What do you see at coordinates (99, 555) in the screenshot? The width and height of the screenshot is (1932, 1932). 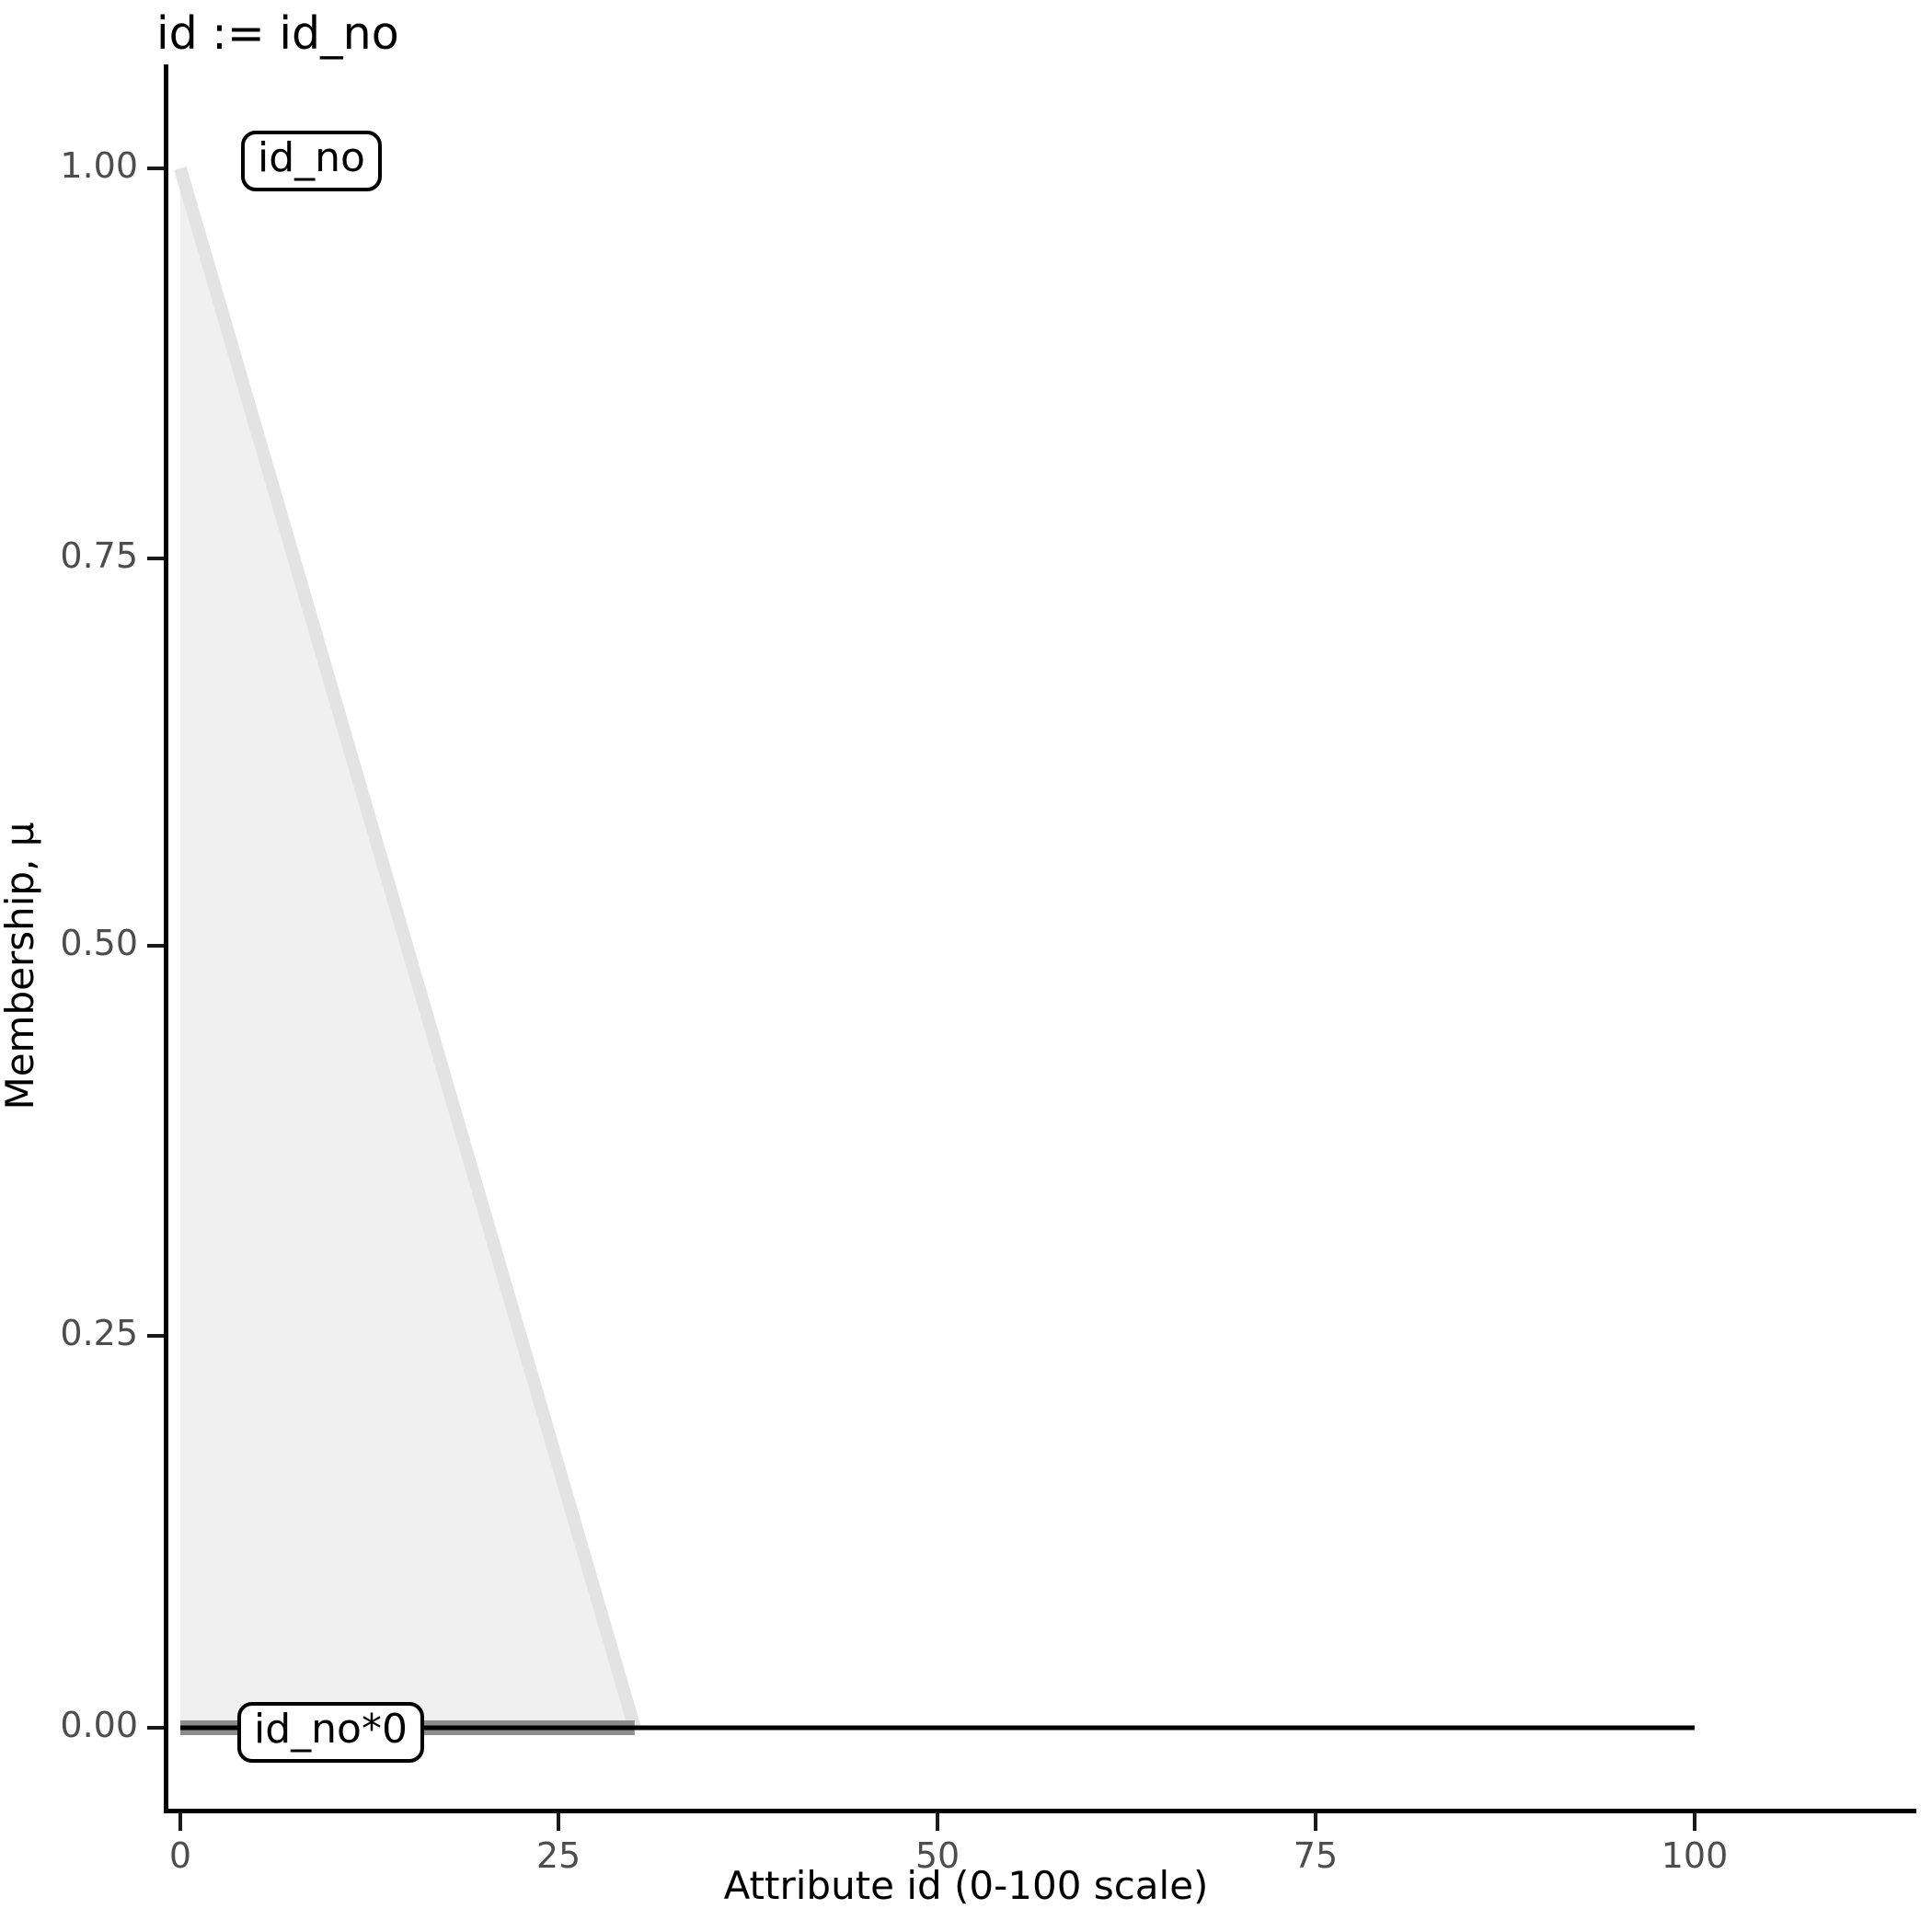 I see `y-tick-label-2: 0.75` at bounding box center [99, 555].